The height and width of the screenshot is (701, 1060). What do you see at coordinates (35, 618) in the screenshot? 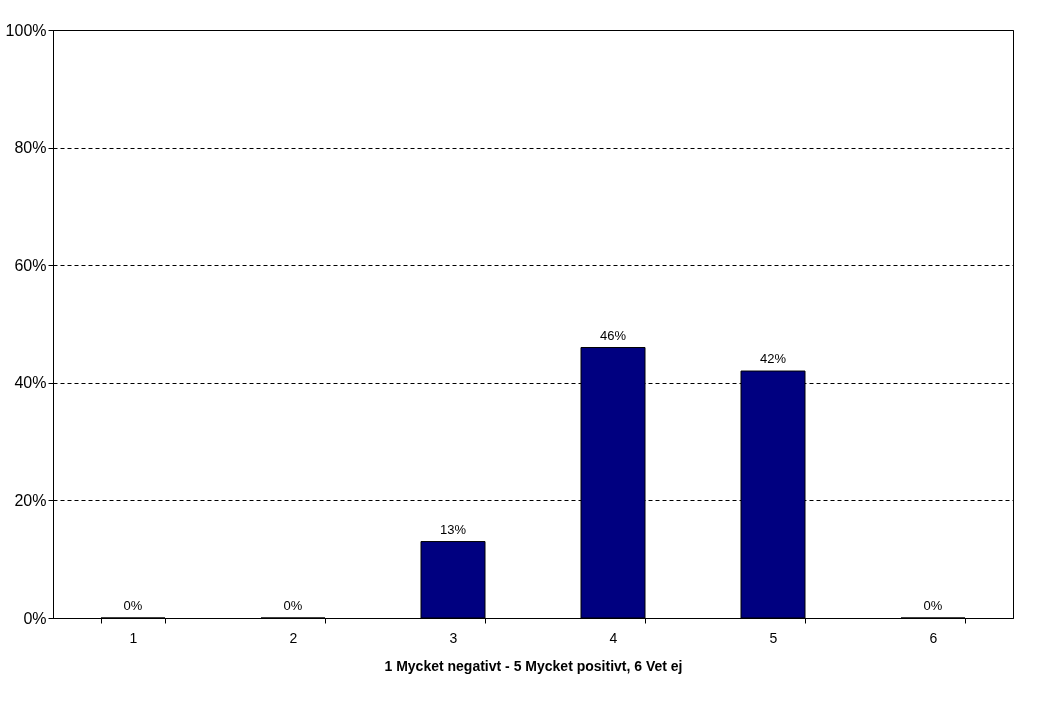
I see `y-tick-label: 0%` at bounding box center [35, 618].